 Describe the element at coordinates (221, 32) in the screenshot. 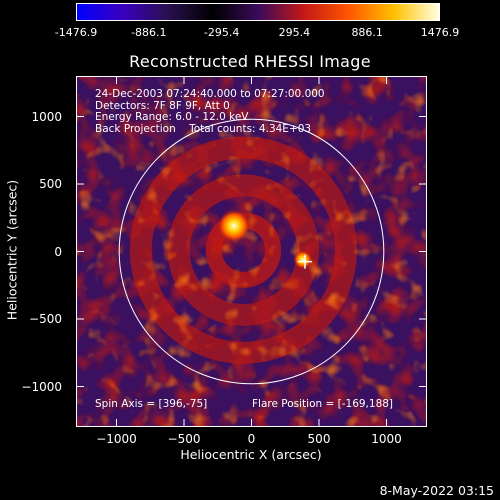

I see `colorbar-tick-label: -295.4` at that location.